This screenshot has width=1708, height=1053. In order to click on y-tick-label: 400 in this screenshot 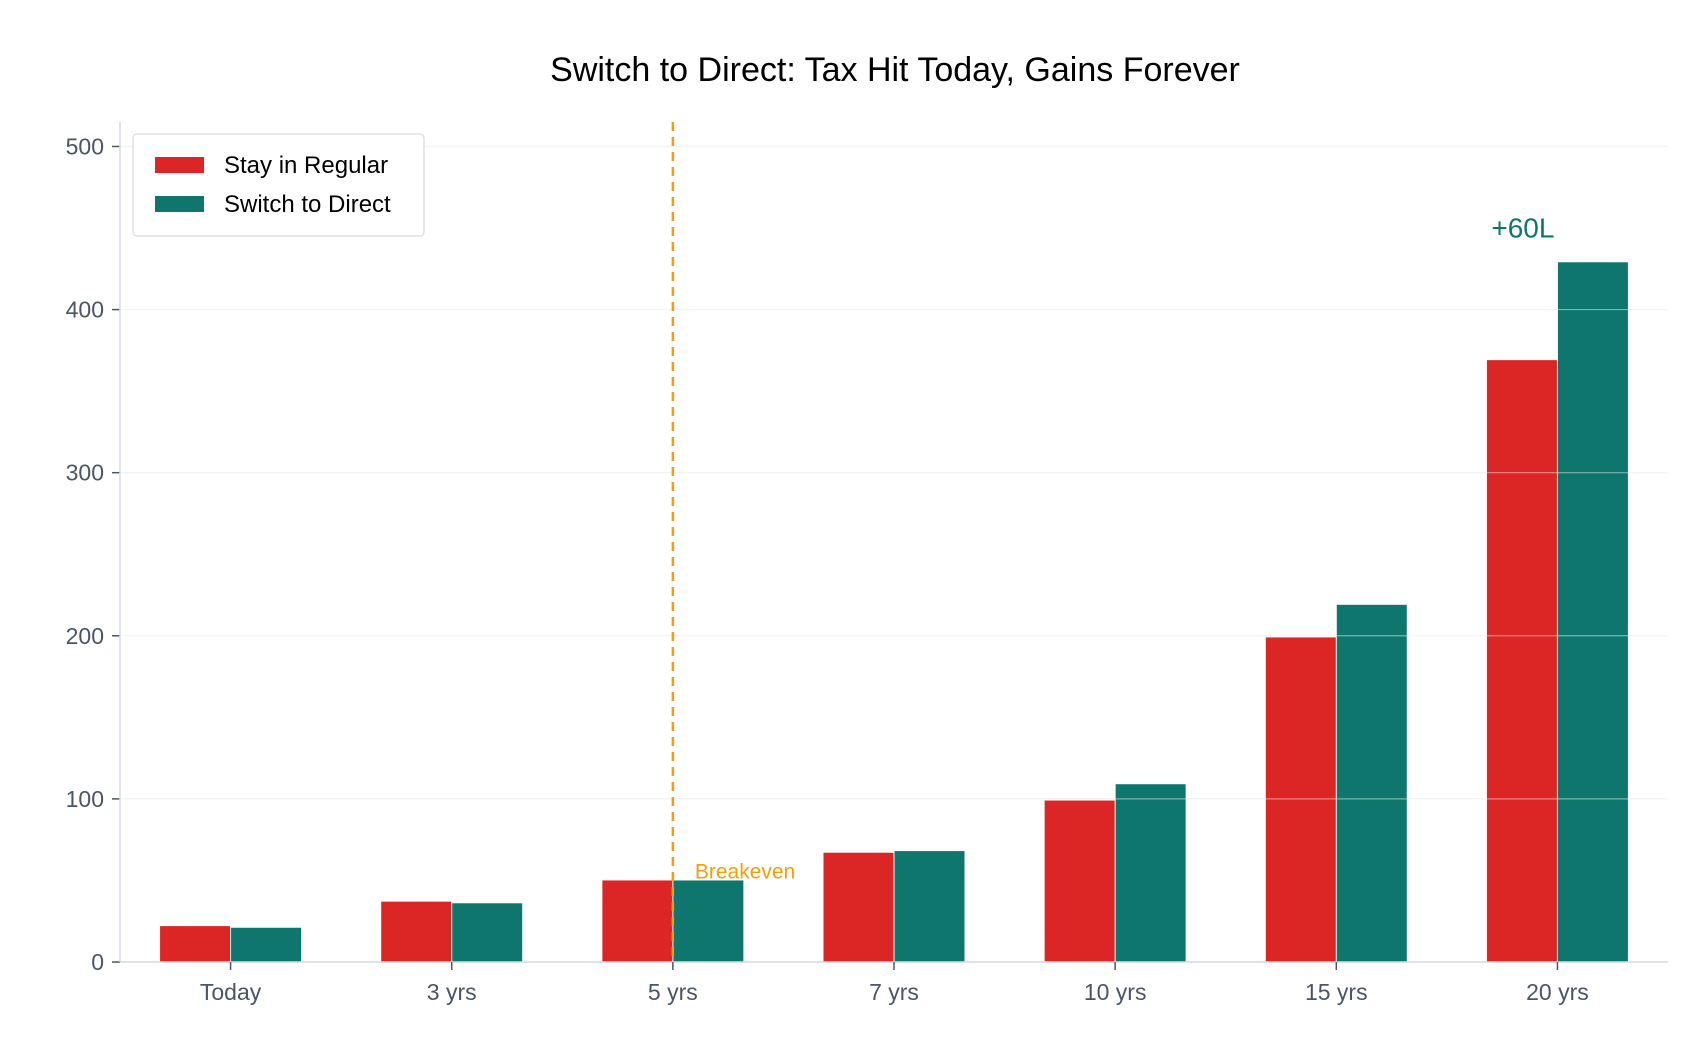, I will do `click(85, 310)`.